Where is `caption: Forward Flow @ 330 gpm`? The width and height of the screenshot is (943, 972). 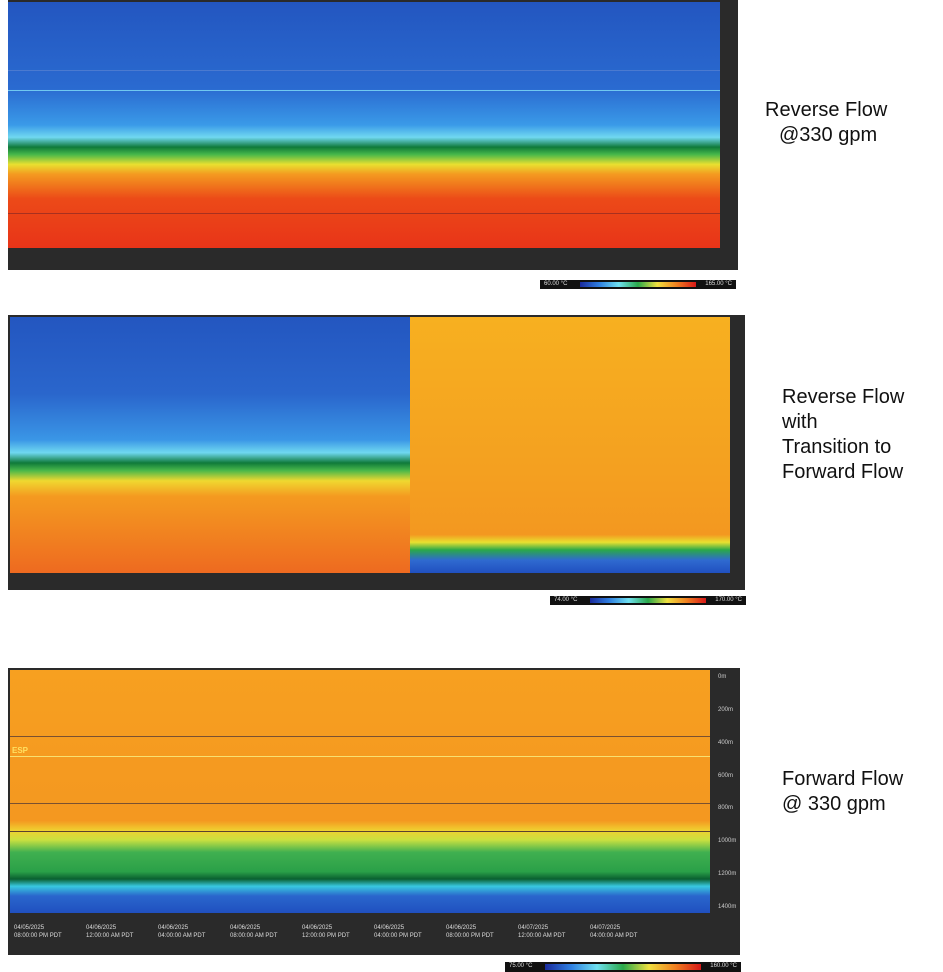 caption: Forward Flow @ 330 gpm is located at coordinates (842, 792).